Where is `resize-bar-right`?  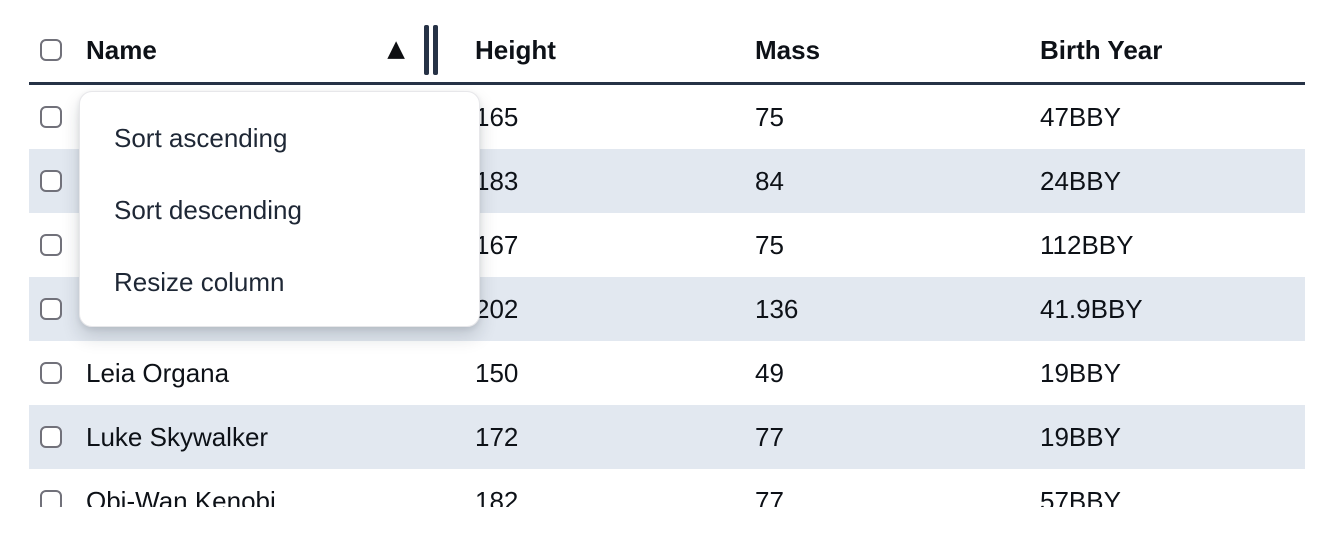 resize-bar-right is located at coordinates (435, 50).